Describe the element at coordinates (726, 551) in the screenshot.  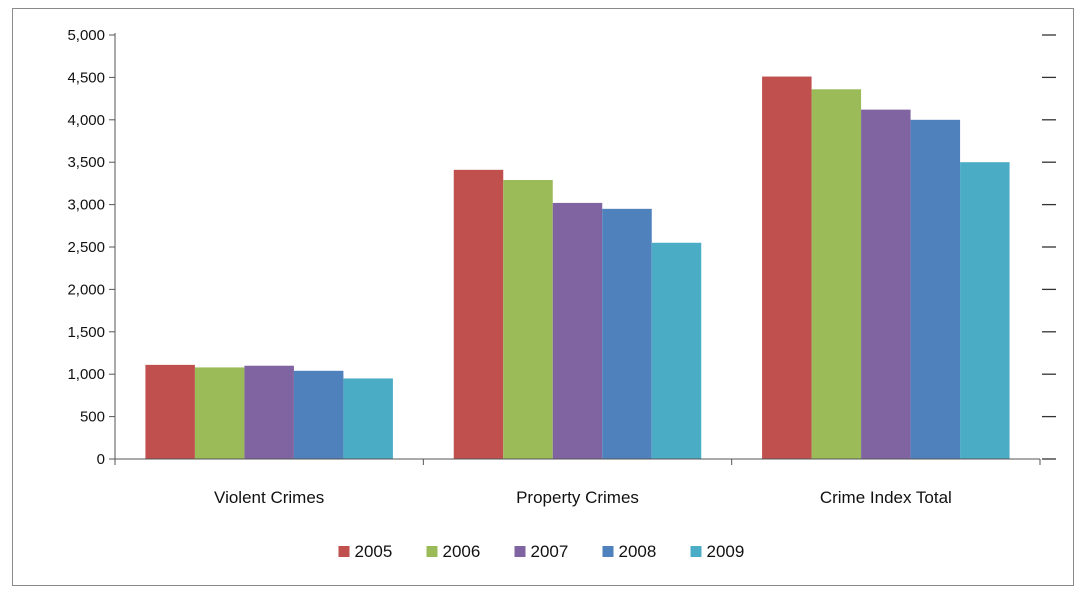
I see `legend-label: 2009` at that location.